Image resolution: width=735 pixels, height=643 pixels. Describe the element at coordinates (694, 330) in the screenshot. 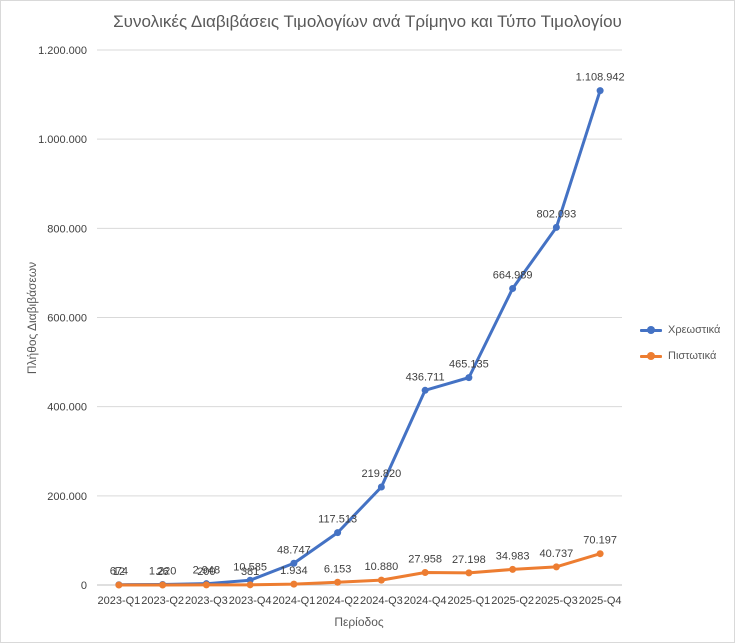

I see `legend-label-0: Χρεωστικά` at that location.